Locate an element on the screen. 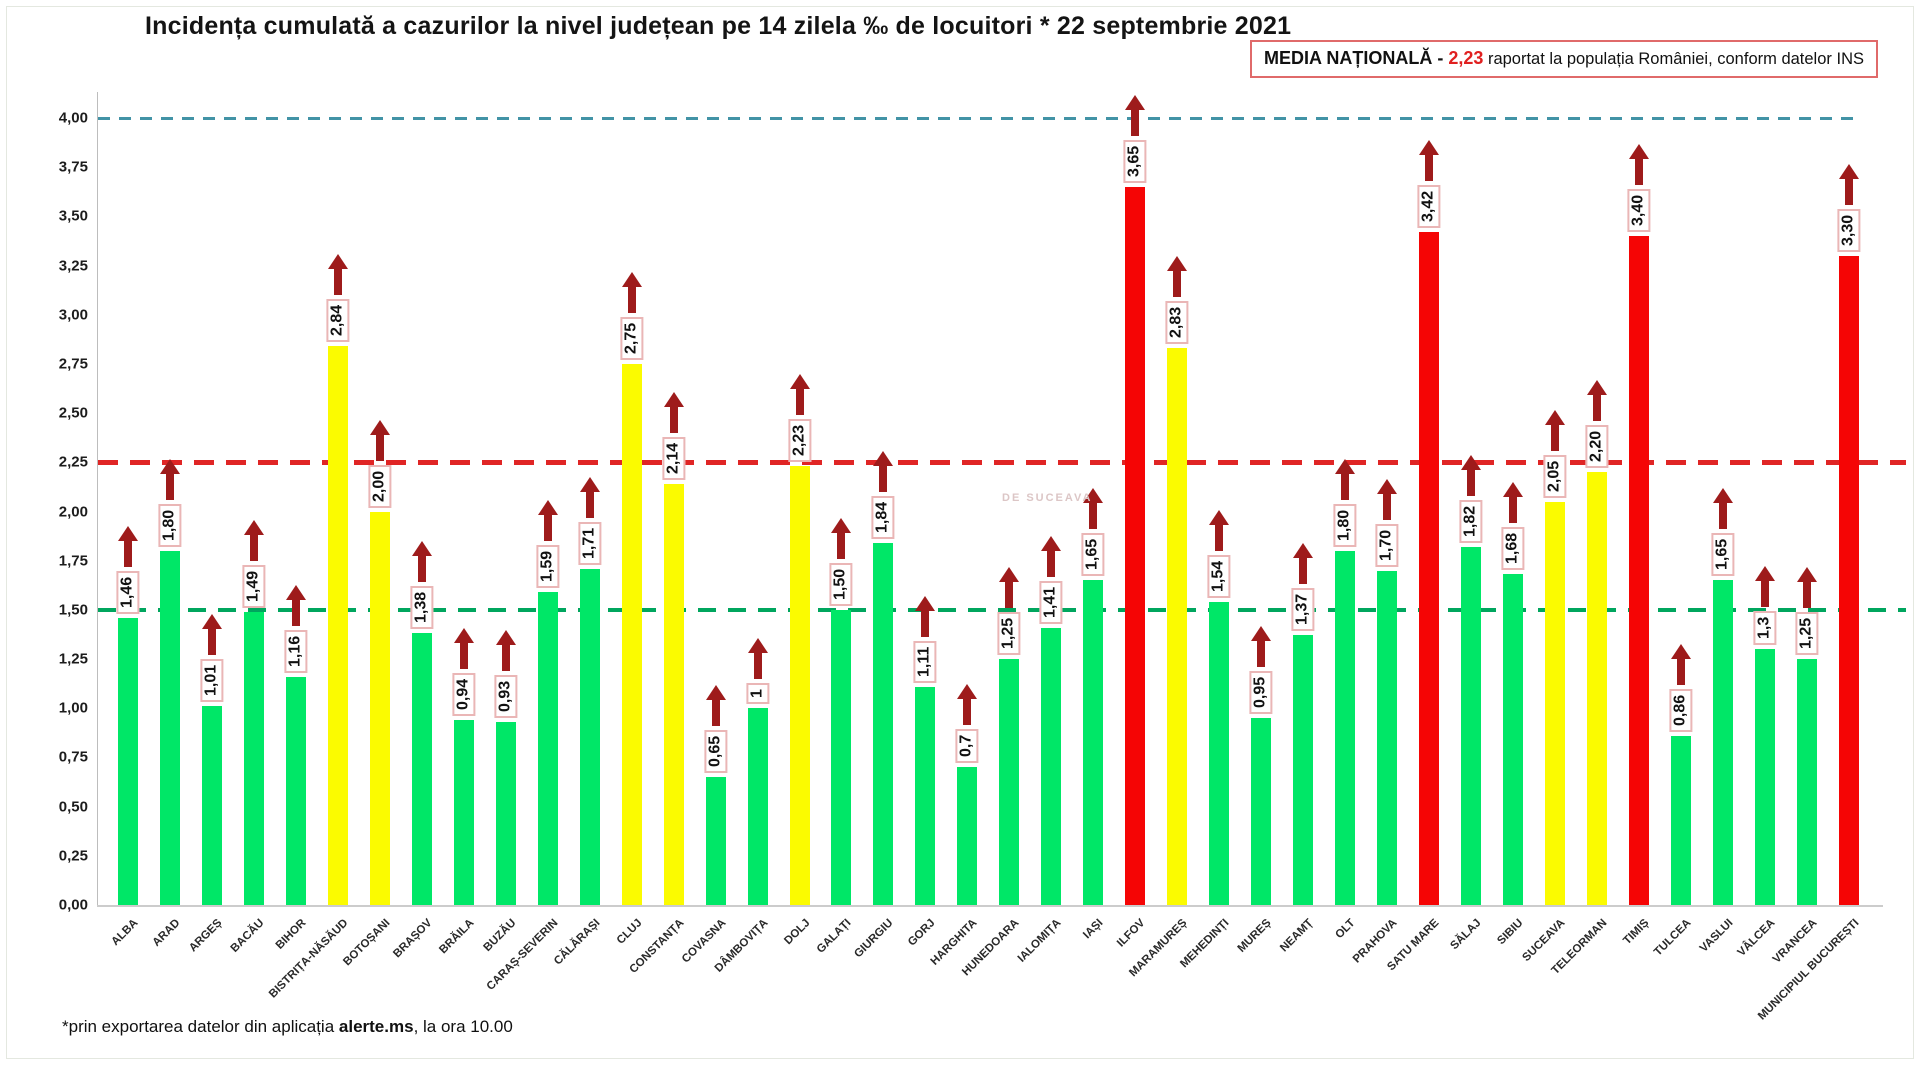 The width and height of the screenshot is (1920, 1065). bar-value-label-constanta: 2,14 is located at coordinates (674, 458).